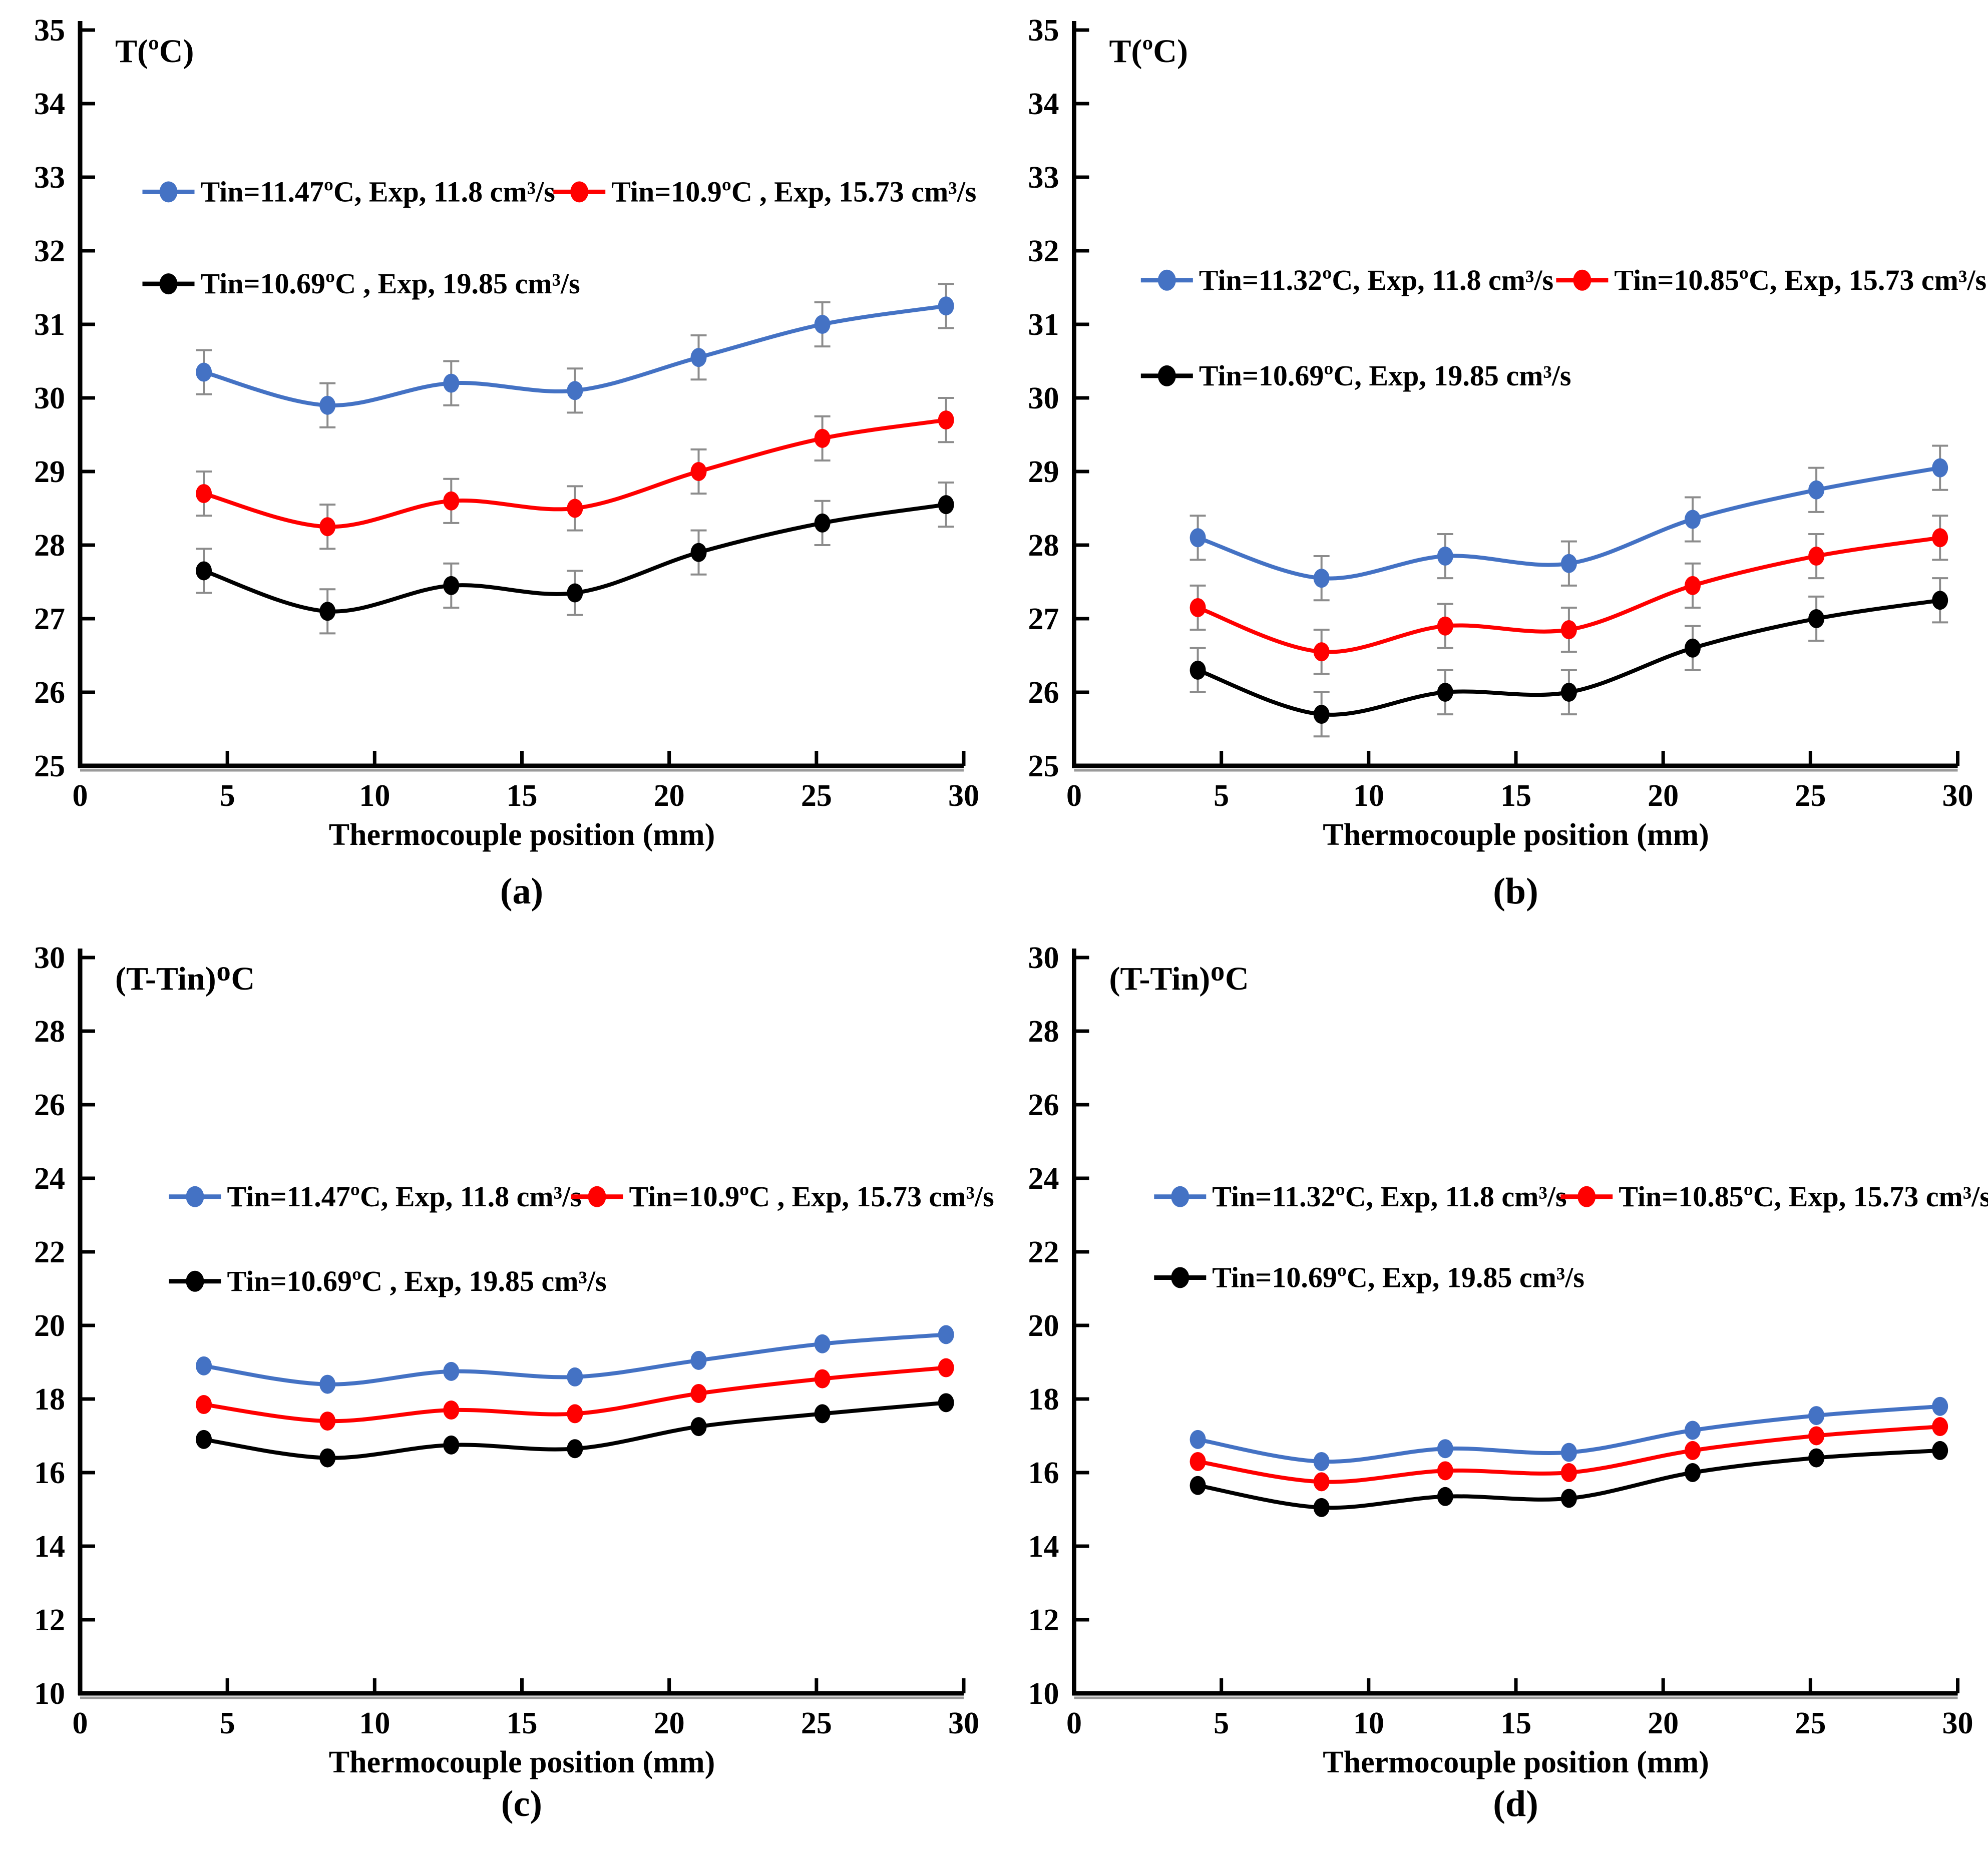 The height and width of the screenshot is (1855, 1988). I want to click on svg-text: 27, so click(1043, 619).